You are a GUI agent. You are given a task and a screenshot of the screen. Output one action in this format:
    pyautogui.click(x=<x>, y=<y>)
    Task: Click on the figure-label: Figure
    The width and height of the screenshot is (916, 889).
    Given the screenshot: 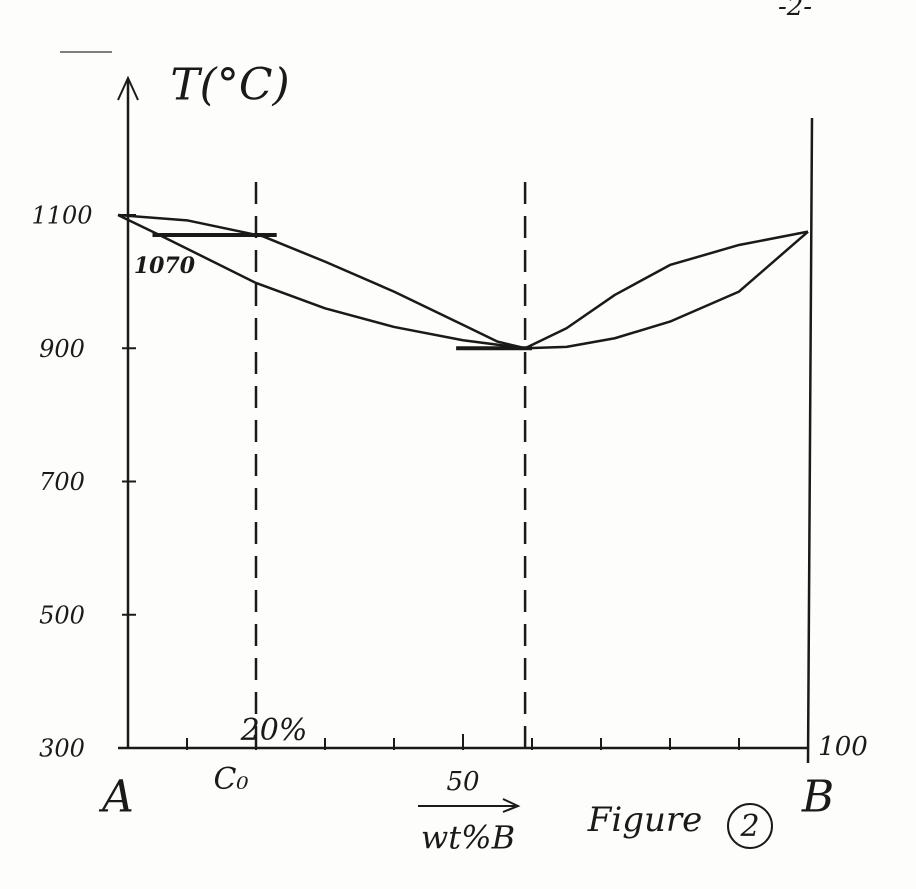 What is the action you would take?
    pyautogui.click(x=645, y=820)
    